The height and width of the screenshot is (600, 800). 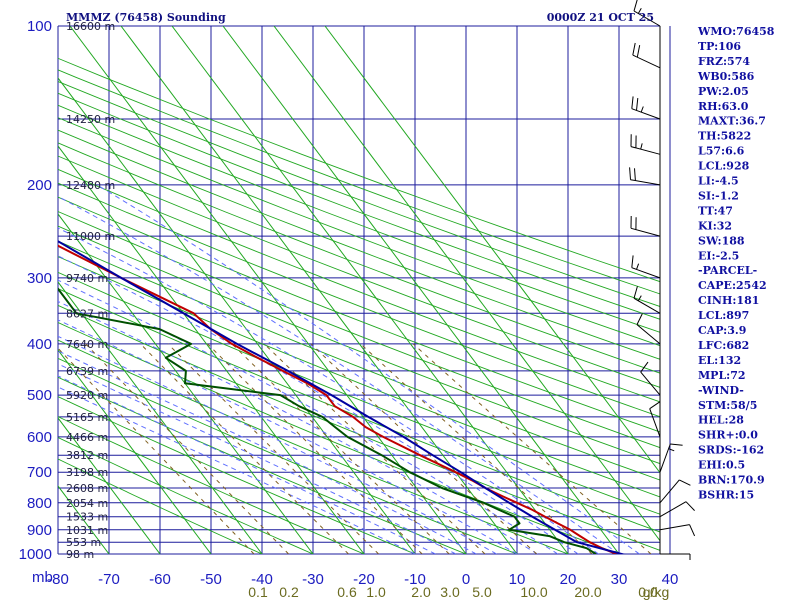 I want to click on mixing-ratio-labels: 0.1 0.2 0.6 1.0 2.0 3.0 5.0 10.0 20.0 0.0g/kg, so click(x=458, y=592).